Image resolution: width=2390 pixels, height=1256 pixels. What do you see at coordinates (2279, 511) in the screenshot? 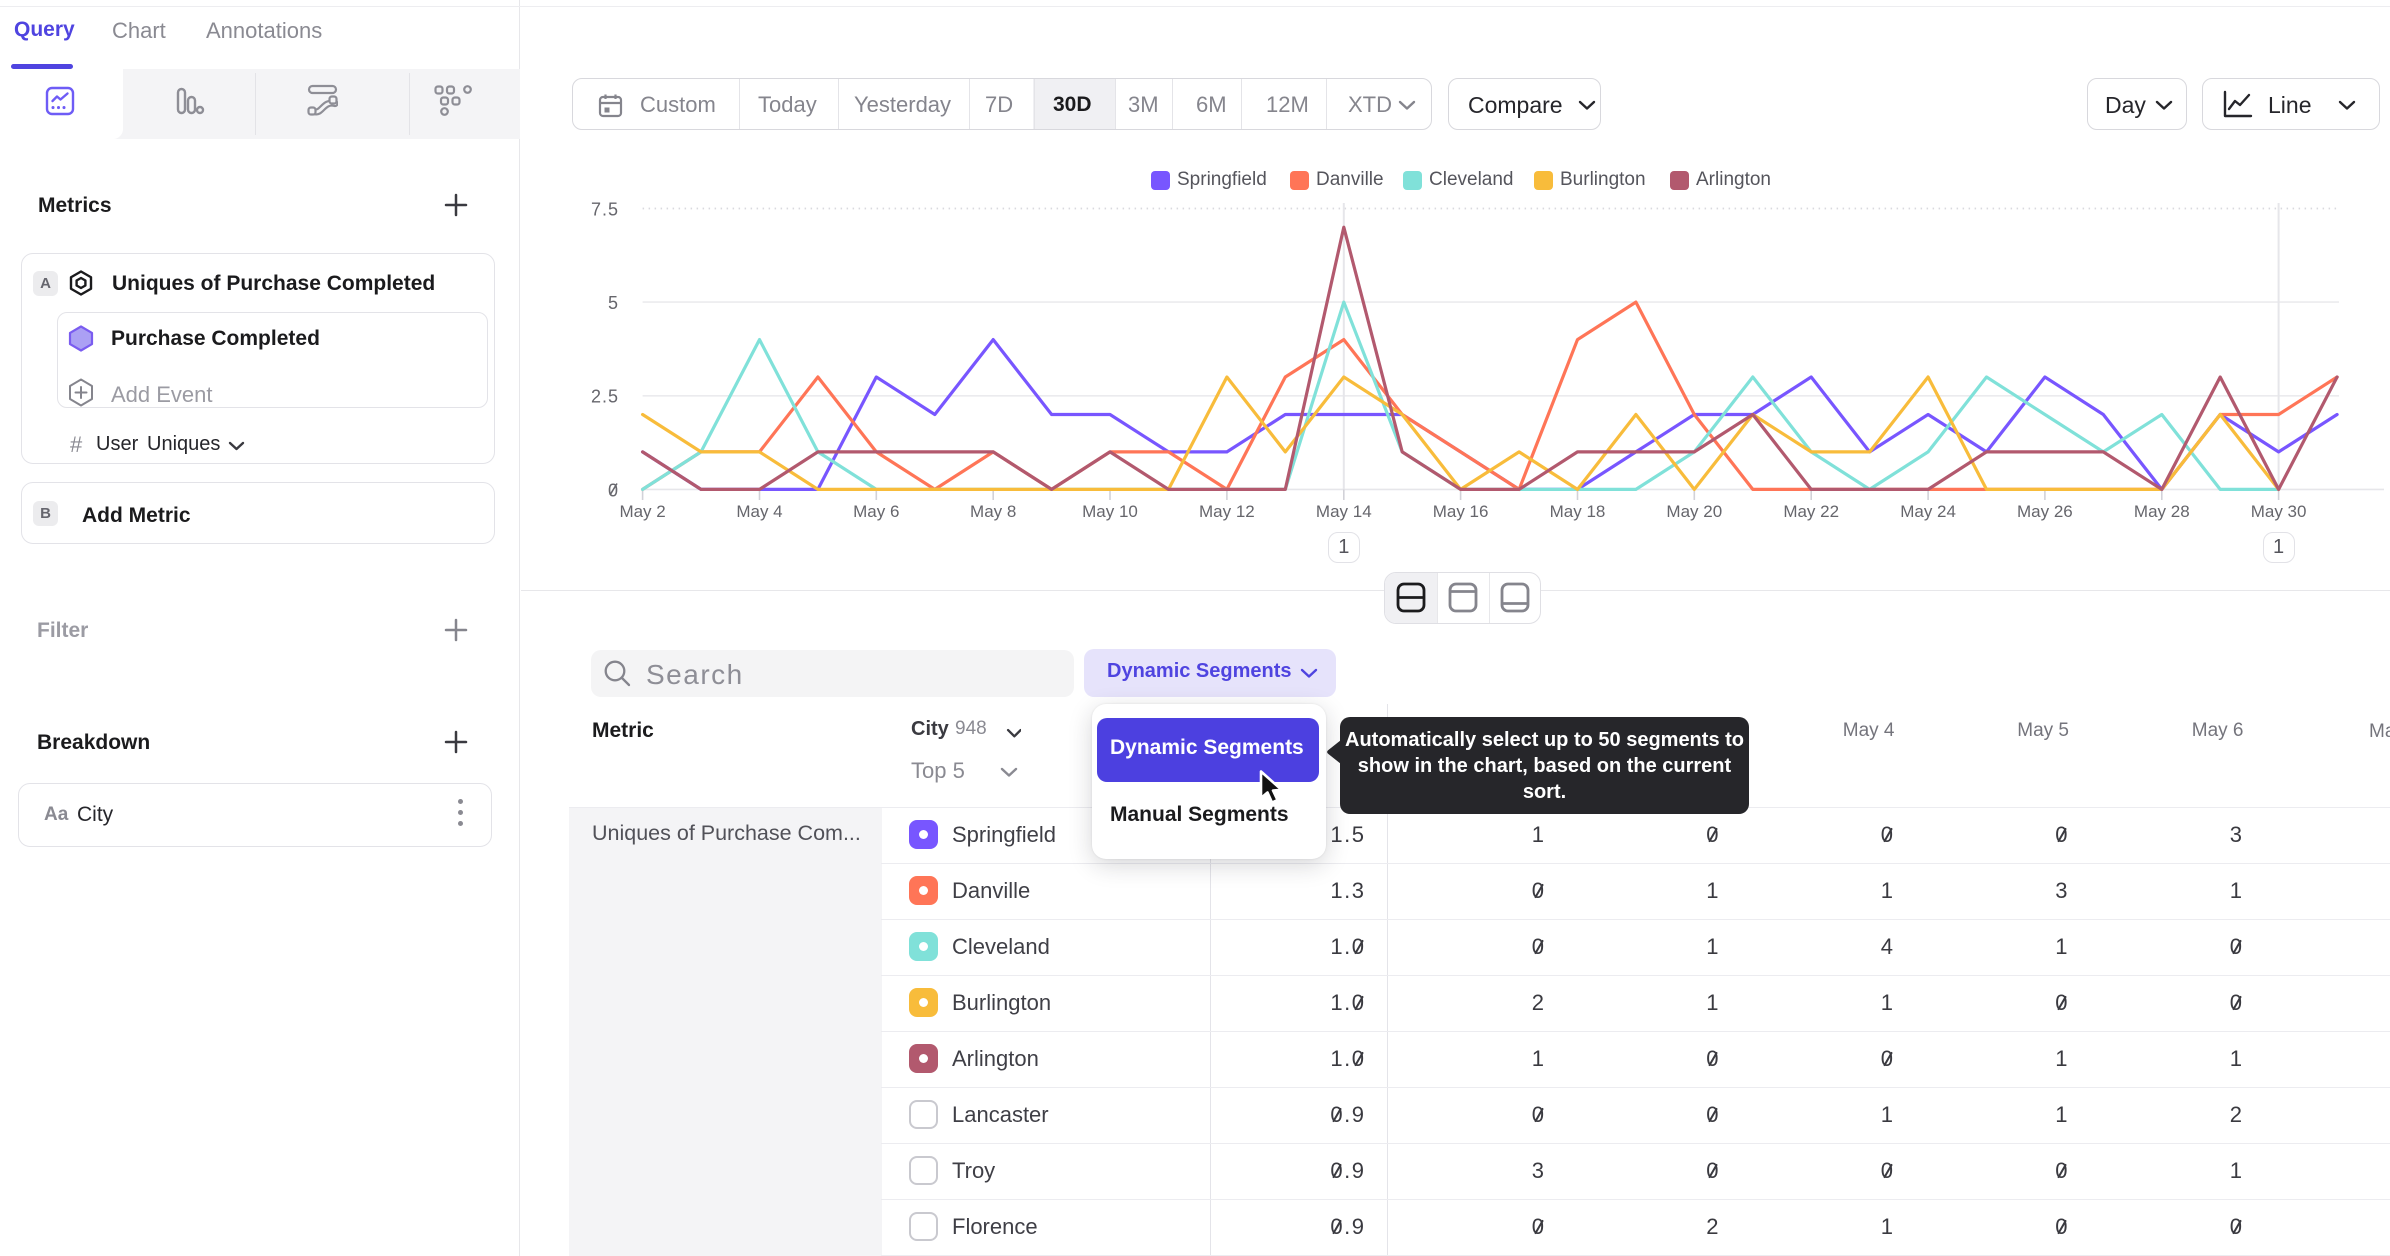
I see `svg-text: May 30` at bounding box center [2279, 511].